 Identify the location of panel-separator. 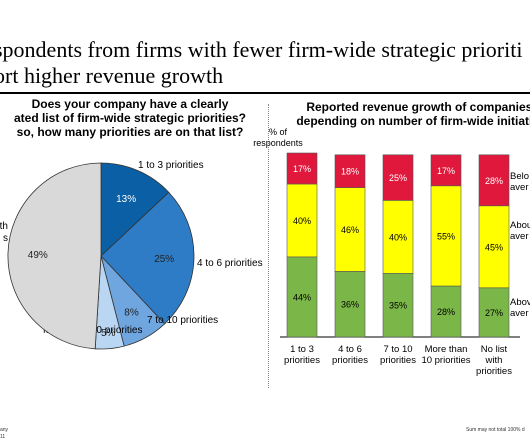
(268, 246).